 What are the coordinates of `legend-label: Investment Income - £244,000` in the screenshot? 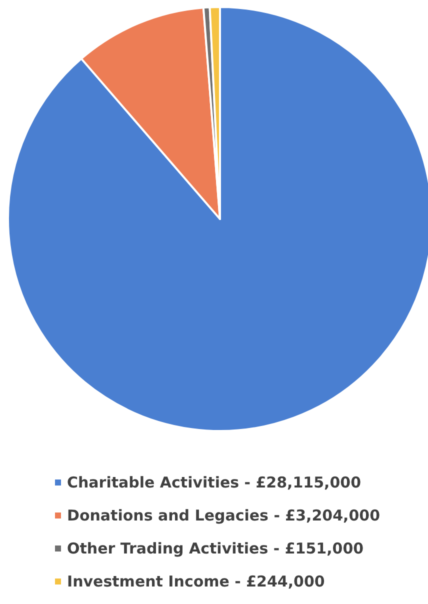 It's located at (196, 581).